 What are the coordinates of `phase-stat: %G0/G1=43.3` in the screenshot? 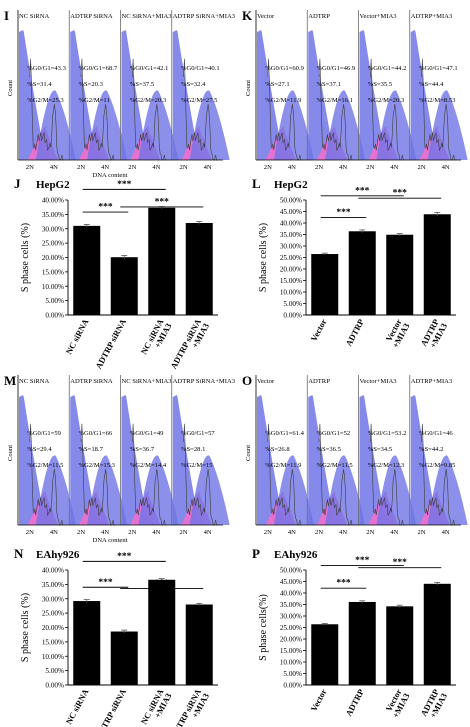 It's located at (46, 68).